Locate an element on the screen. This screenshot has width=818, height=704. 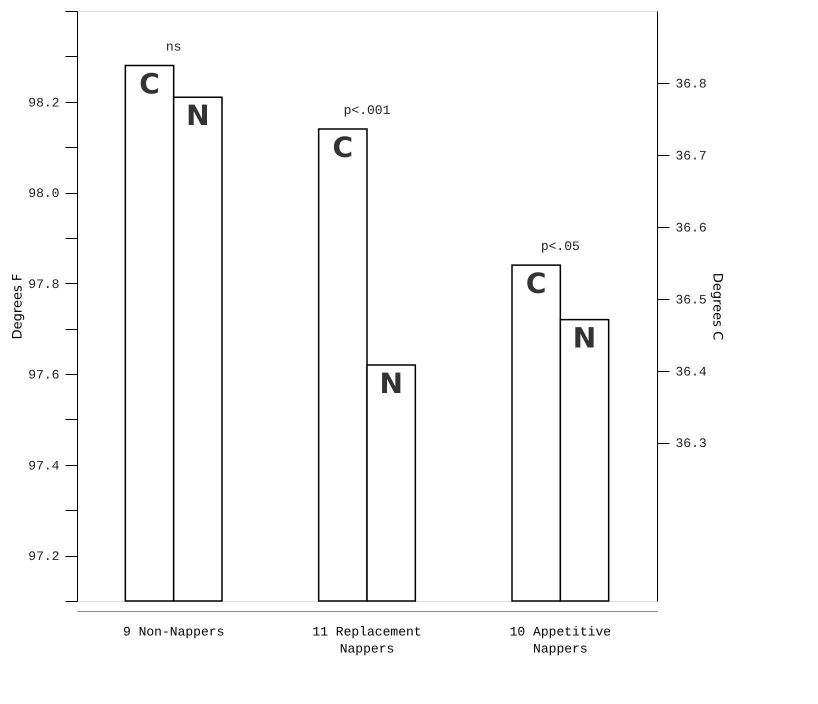
y2-tick-label: 36.7 is located at coordinates (691, 156).